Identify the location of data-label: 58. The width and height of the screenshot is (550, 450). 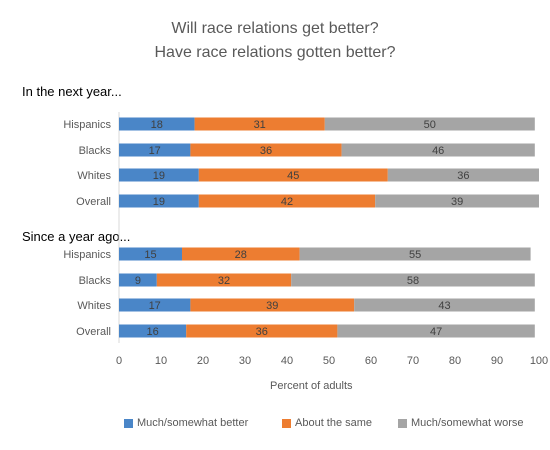
(413, 281).